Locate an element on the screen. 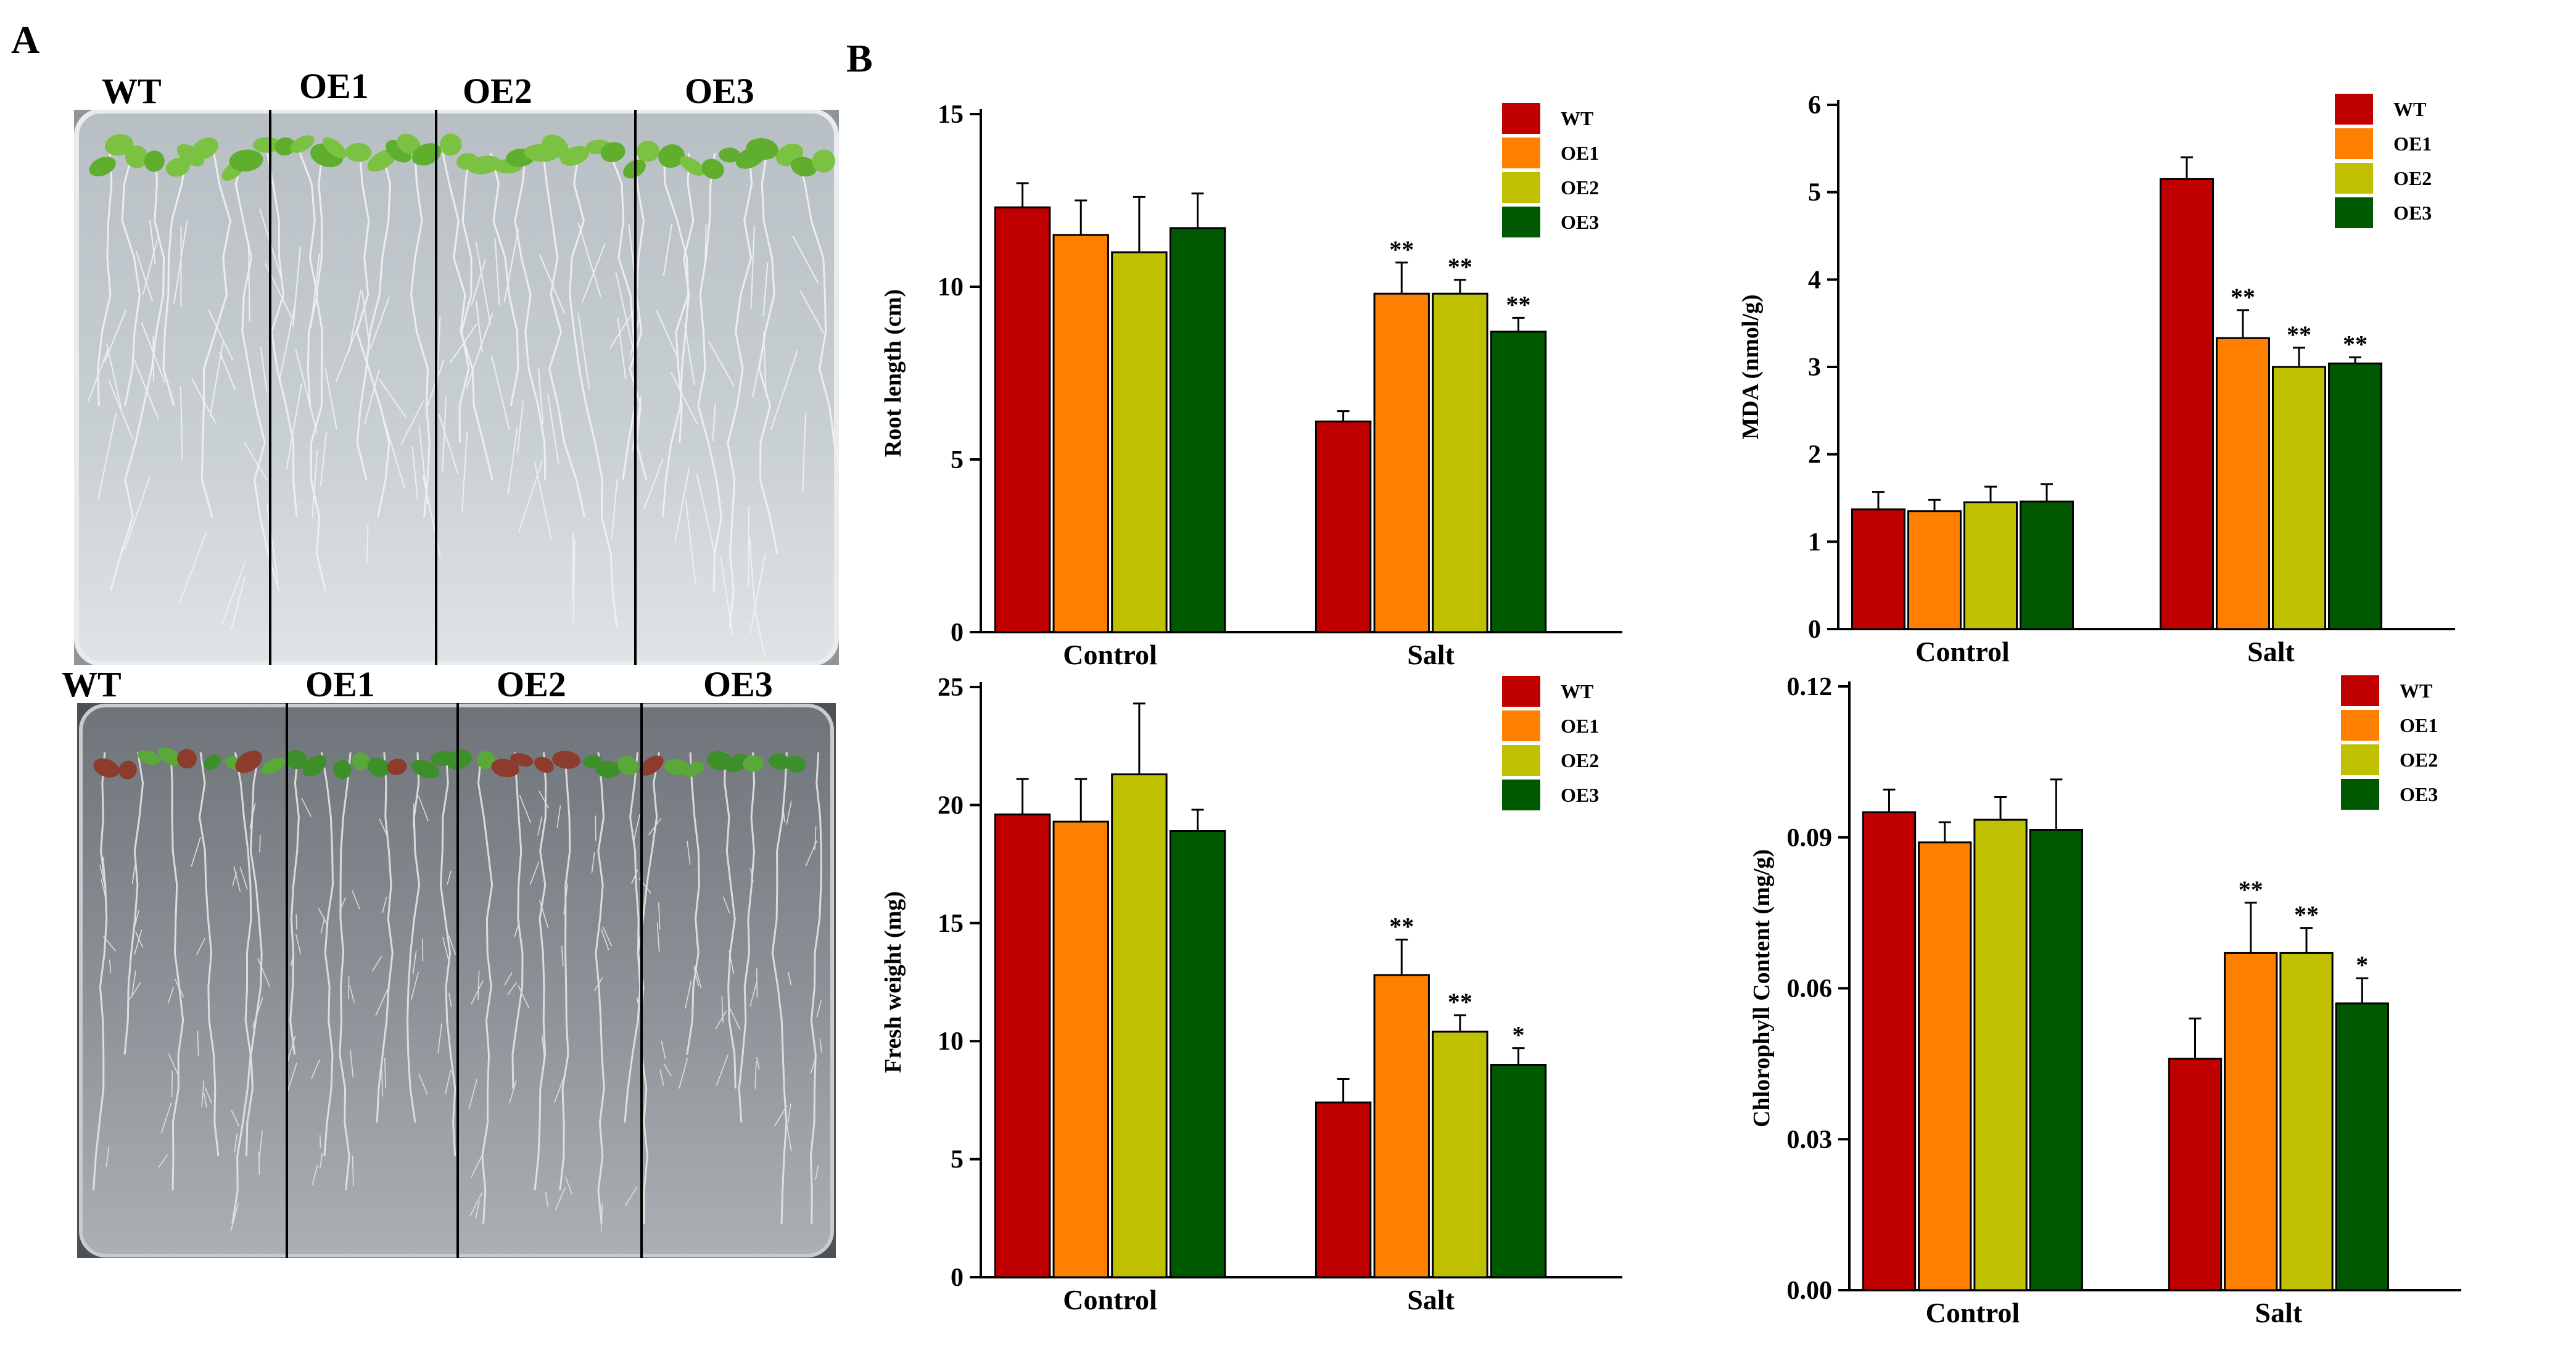 This screenshot has height=1358, width=2576. panel-label-b: B is located at coordinates (859, 58).